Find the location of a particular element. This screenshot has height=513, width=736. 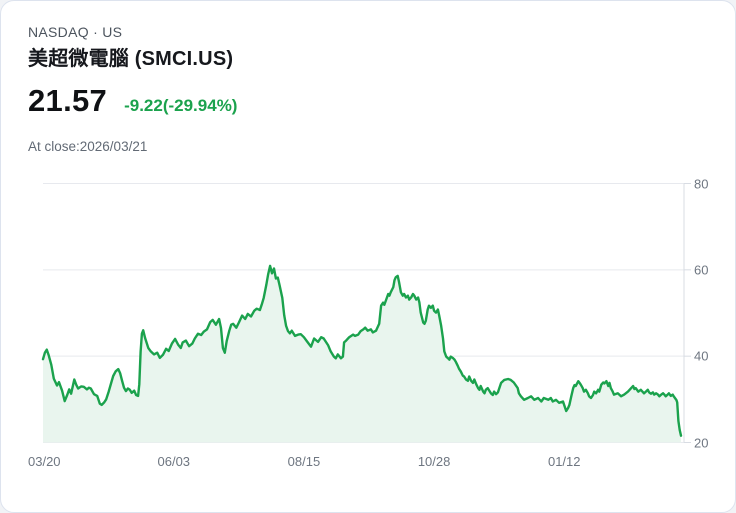

y-axis-label: 40 is located at coordinates (701, 356).